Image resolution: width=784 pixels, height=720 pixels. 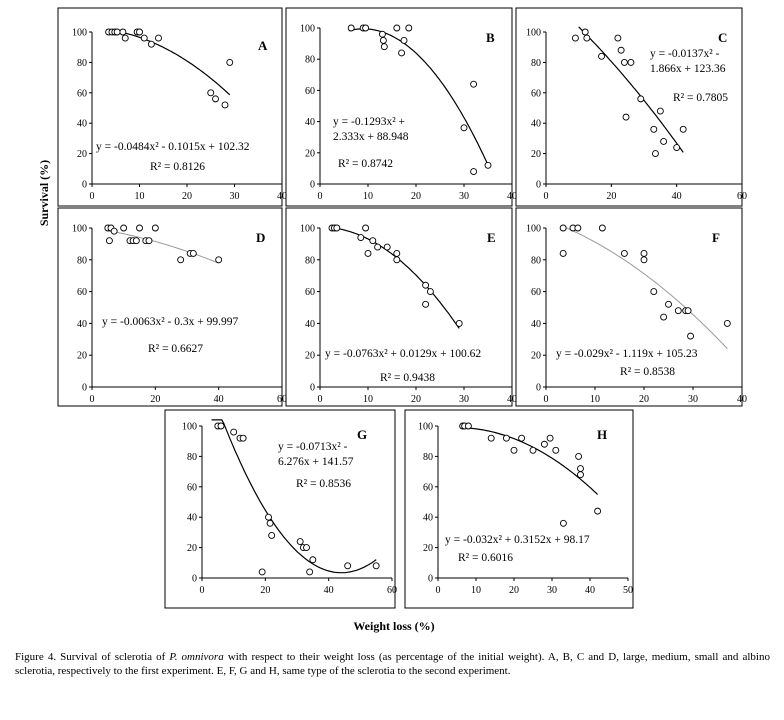 What do you see at coordinates (189, 427) in the screenshot?
I see `y-tick-label-g: 100` at bounding box center [189, 427].